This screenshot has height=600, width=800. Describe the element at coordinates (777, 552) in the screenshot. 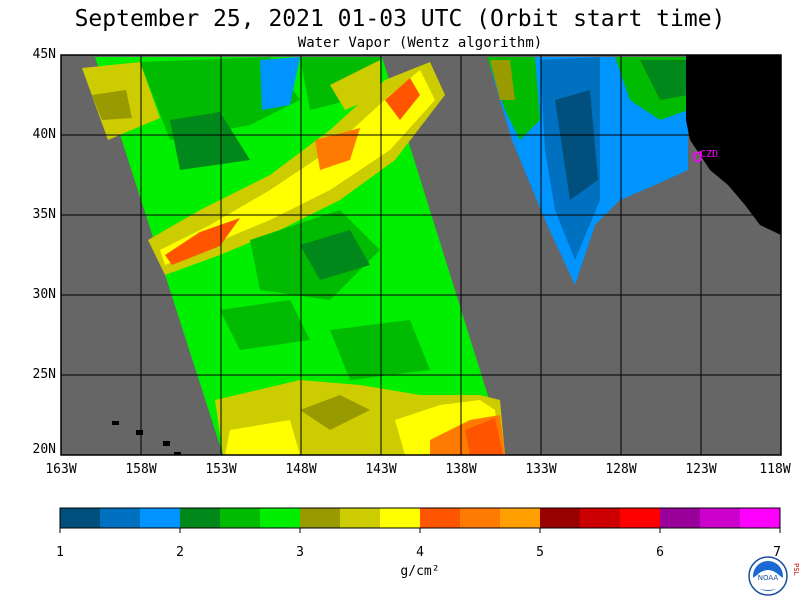

I see `colorbar-tick-7: 7` at that location.